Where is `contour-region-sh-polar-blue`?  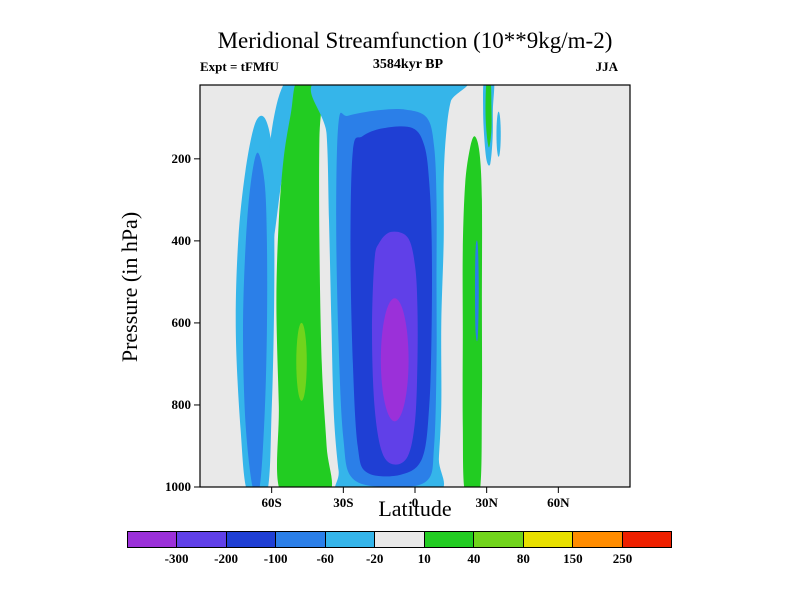 contour-region-sh-polar-blue is located at coordinates (255, 319).